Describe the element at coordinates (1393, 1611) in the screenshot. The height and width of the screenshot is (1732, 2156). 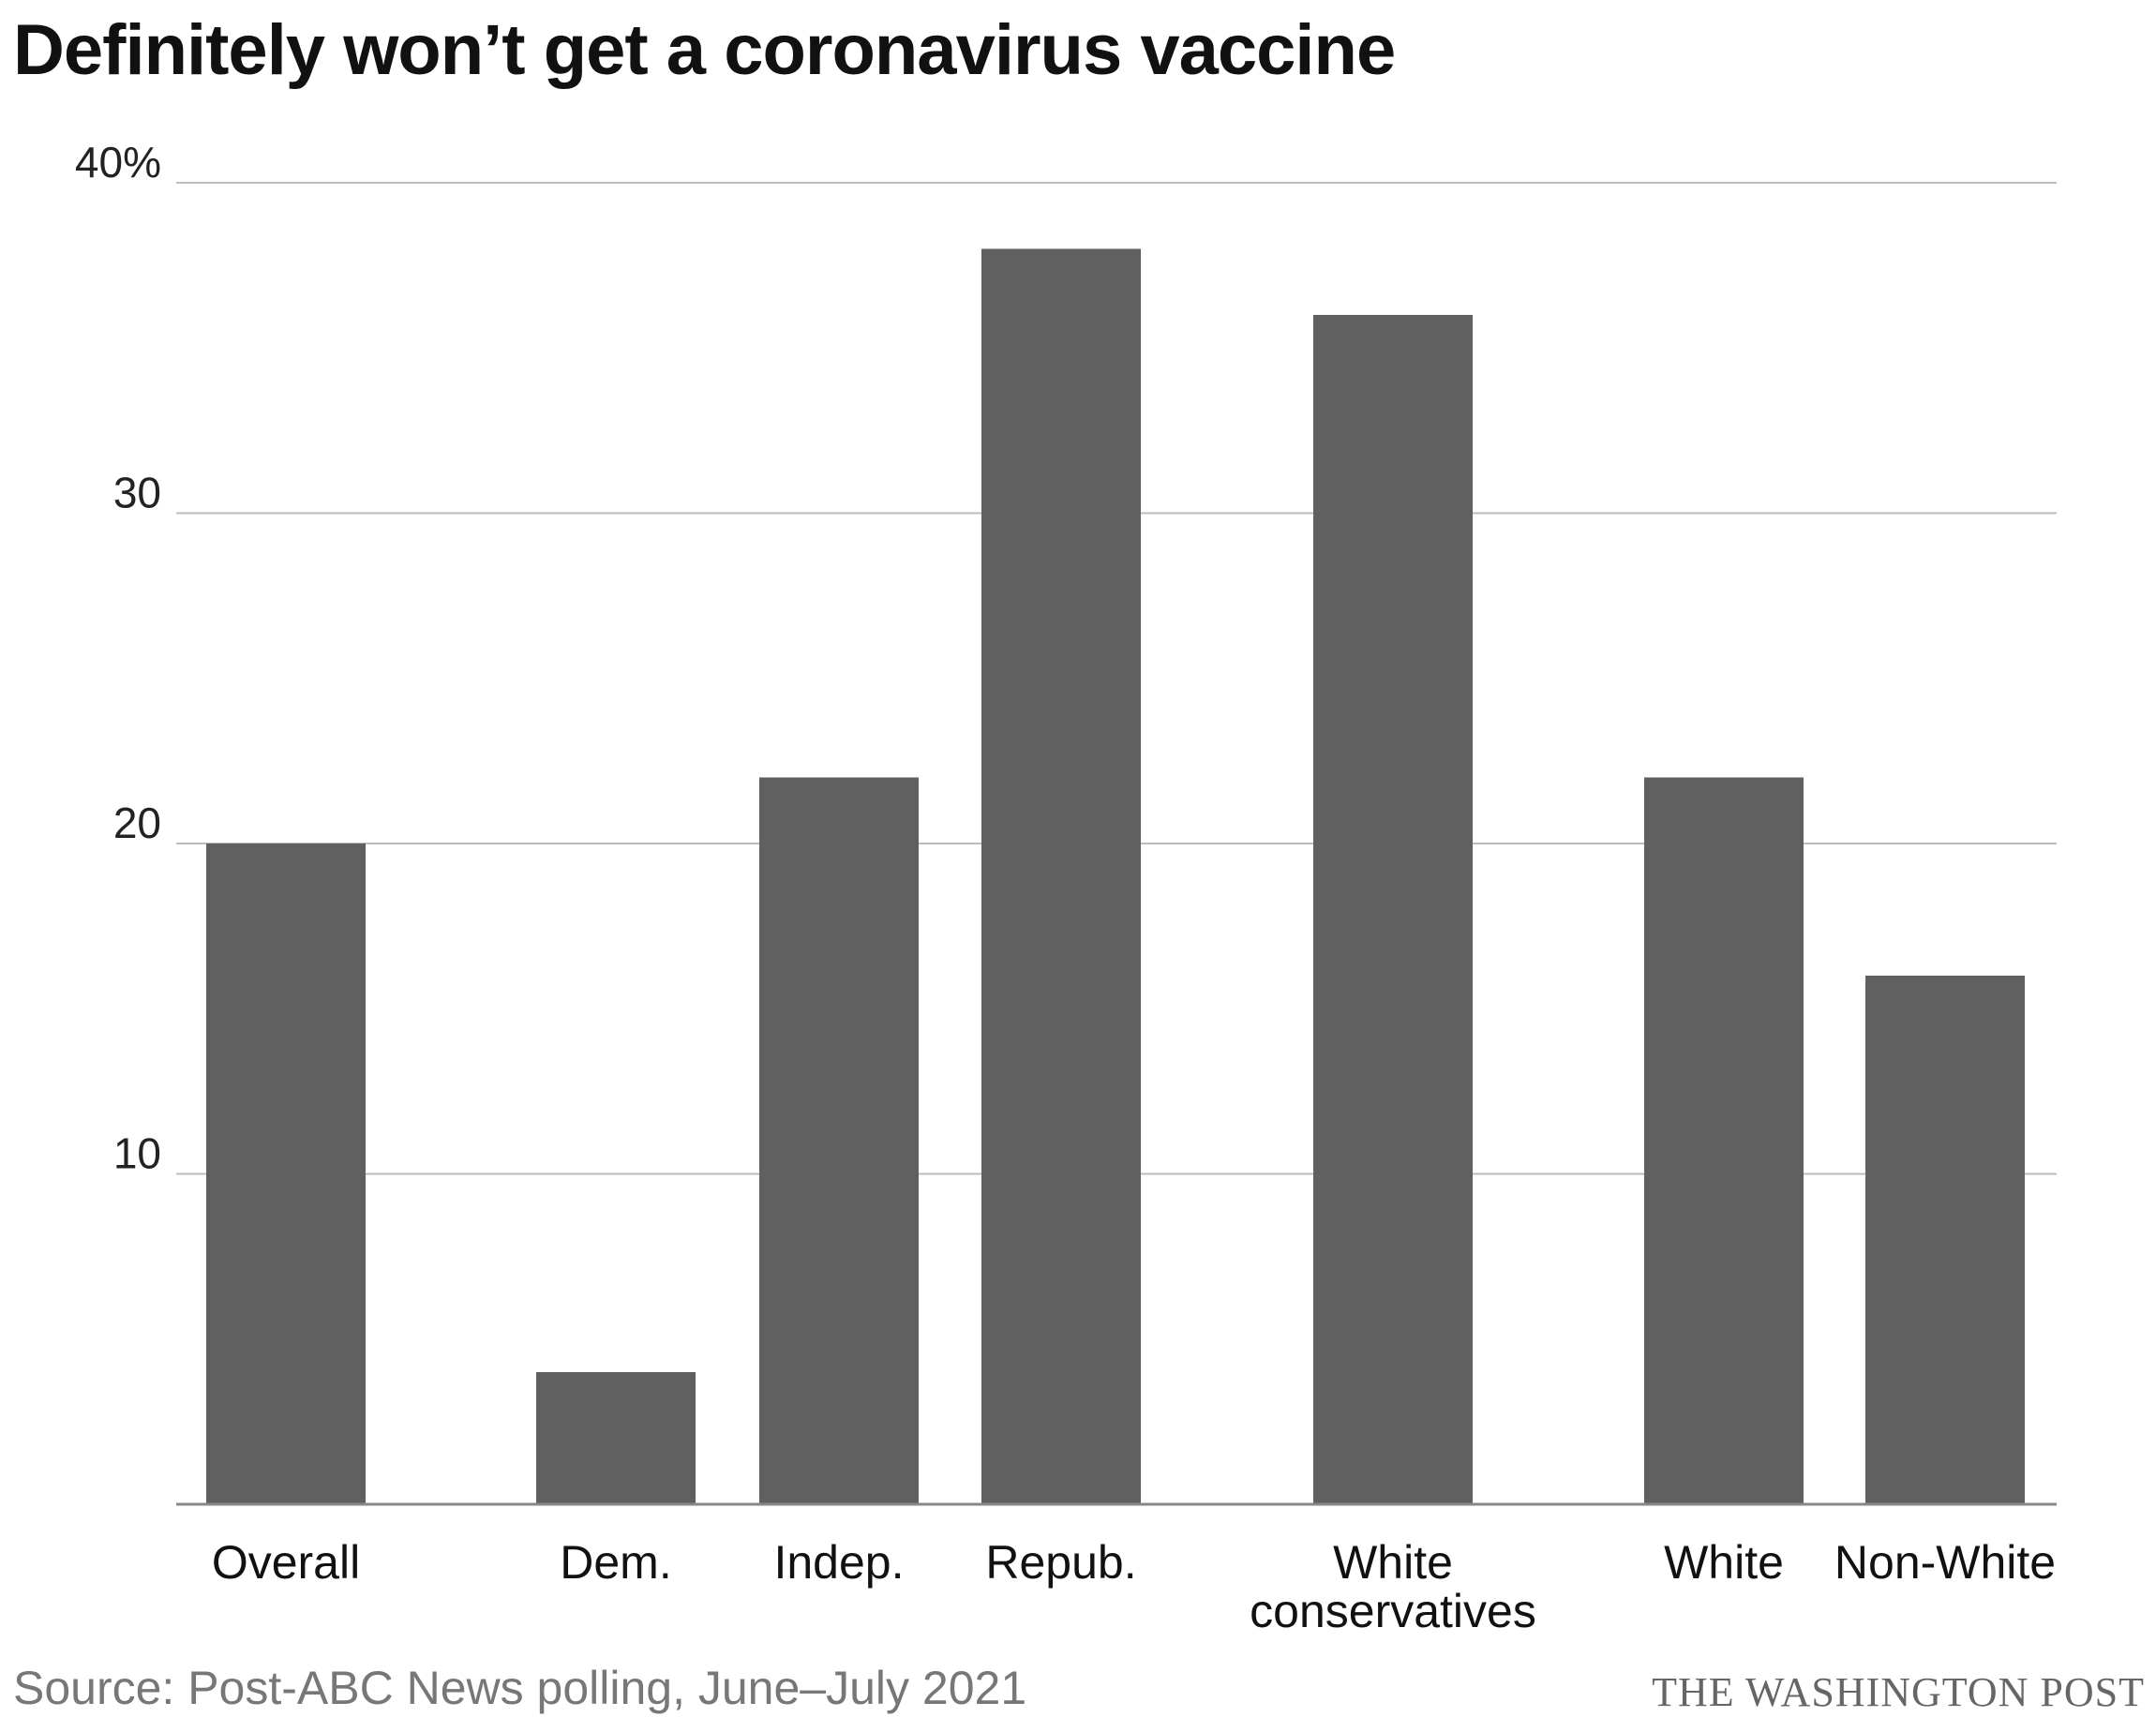
I see `x-tick-label: conservatives` at that location.